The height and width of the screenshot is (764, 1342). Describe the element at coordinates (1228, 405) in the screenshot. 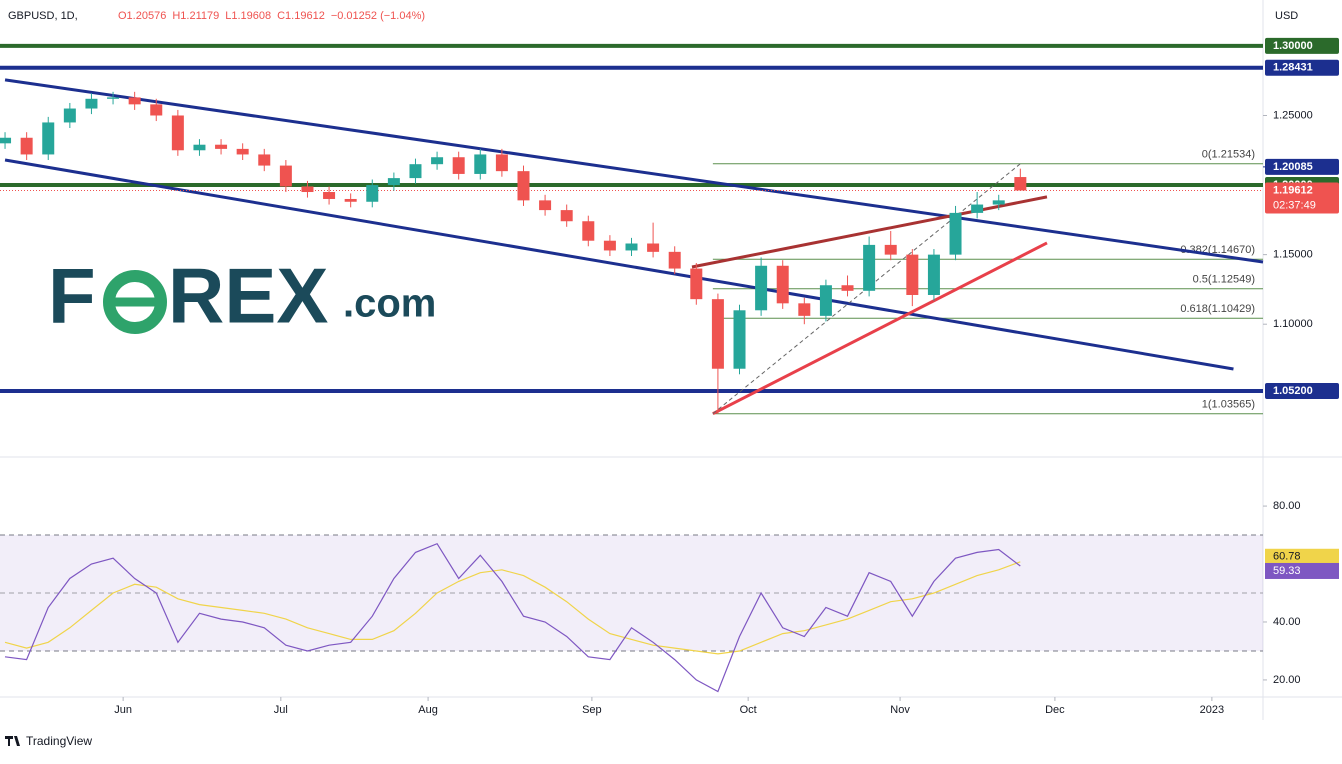

I see `fib-label: 1(1.03565)` at that location.